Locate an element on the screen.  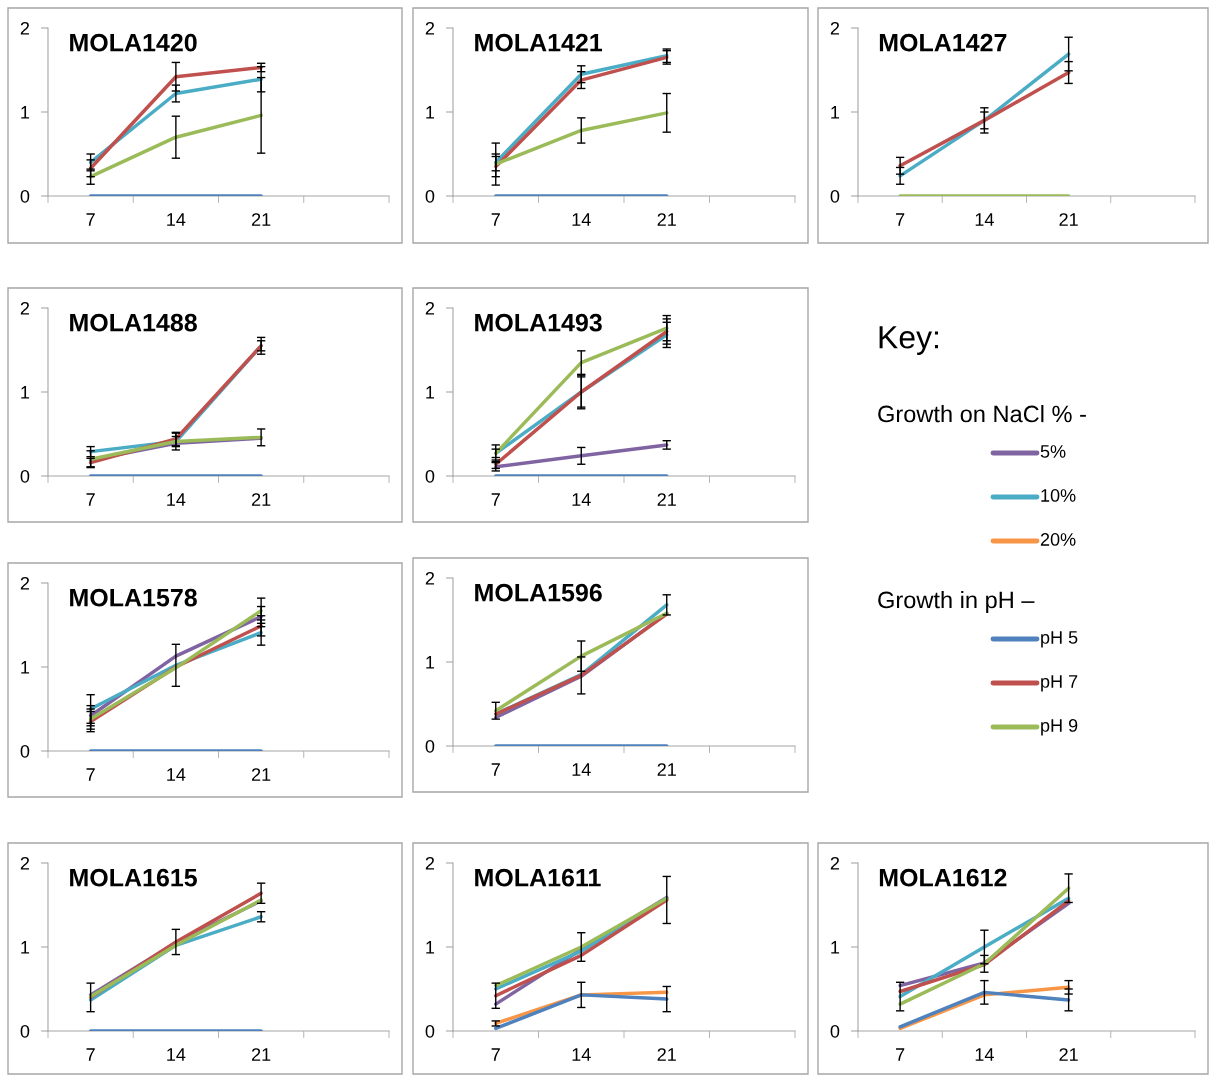
chart-title: MOLA1493 is located at coordinates (538, 322).